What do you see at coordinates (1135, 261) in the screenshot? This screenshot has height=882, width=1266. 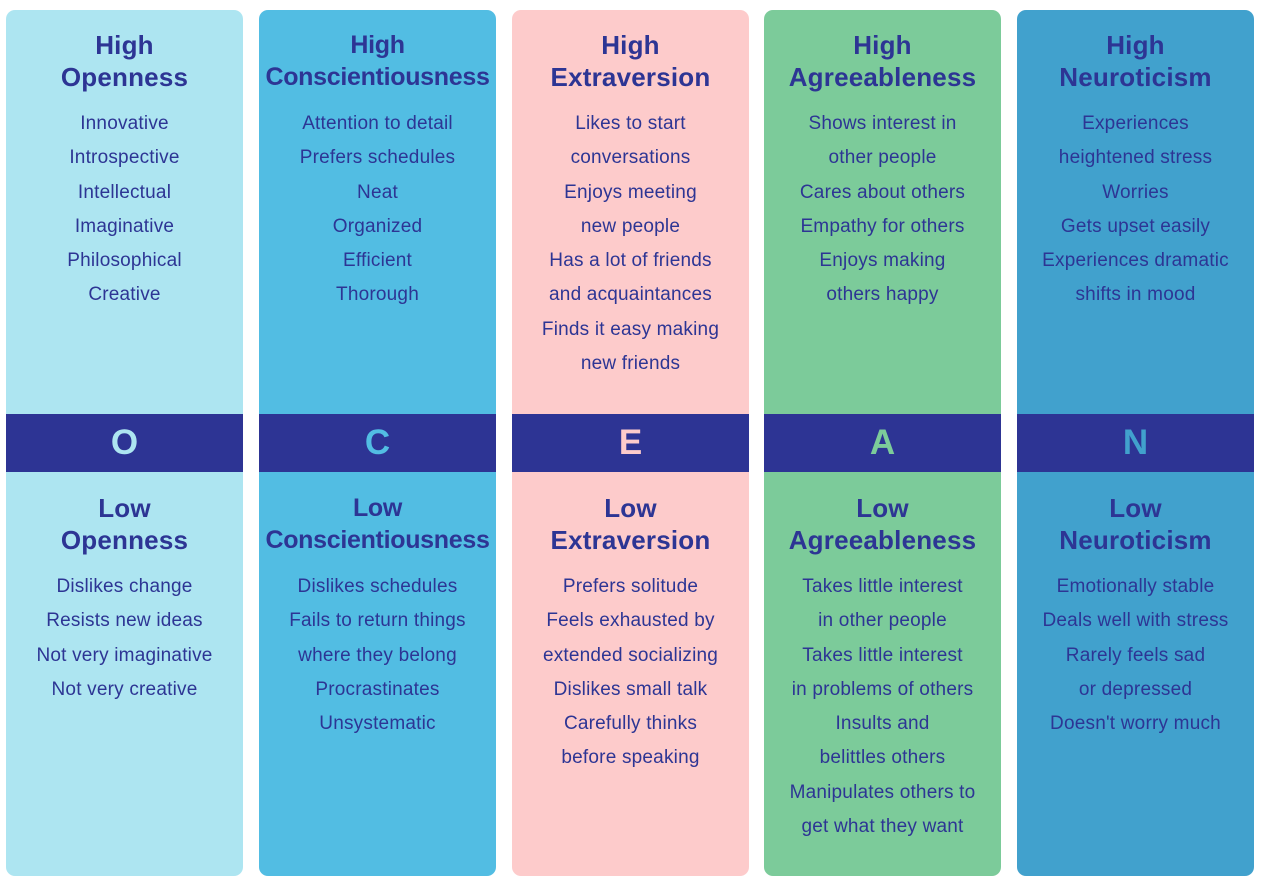 I see `trait-item: Experiences dramatic` at bounding box center [1135, 261].